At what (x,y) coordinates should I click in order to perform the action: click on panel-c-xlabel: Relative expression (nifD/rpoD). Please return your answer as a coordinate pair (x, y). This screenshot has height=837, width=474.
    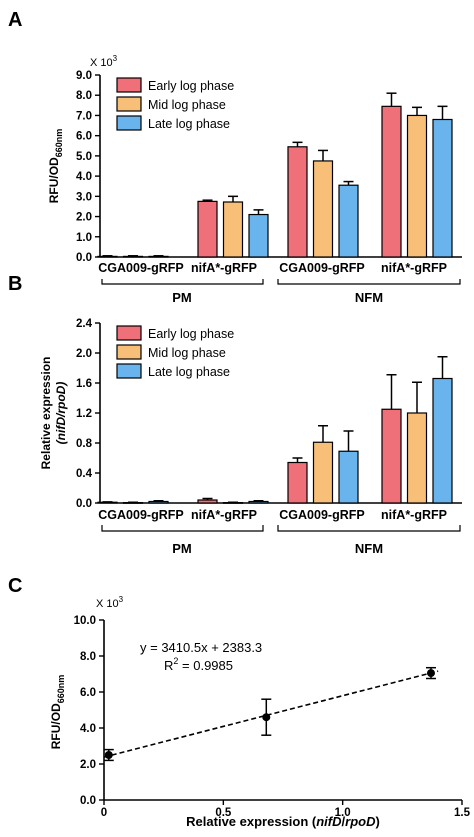
    Looking at the image, I should click on (283, 821).